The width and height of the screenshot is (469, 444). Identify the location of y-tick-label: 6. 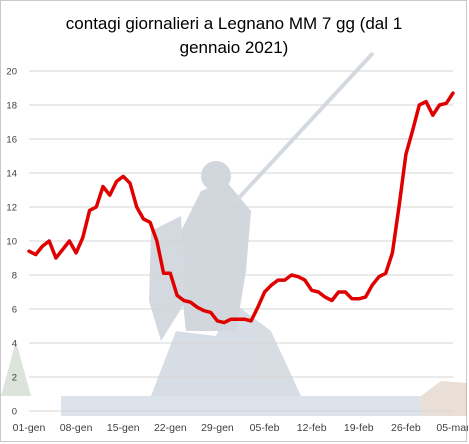
(14, 310).